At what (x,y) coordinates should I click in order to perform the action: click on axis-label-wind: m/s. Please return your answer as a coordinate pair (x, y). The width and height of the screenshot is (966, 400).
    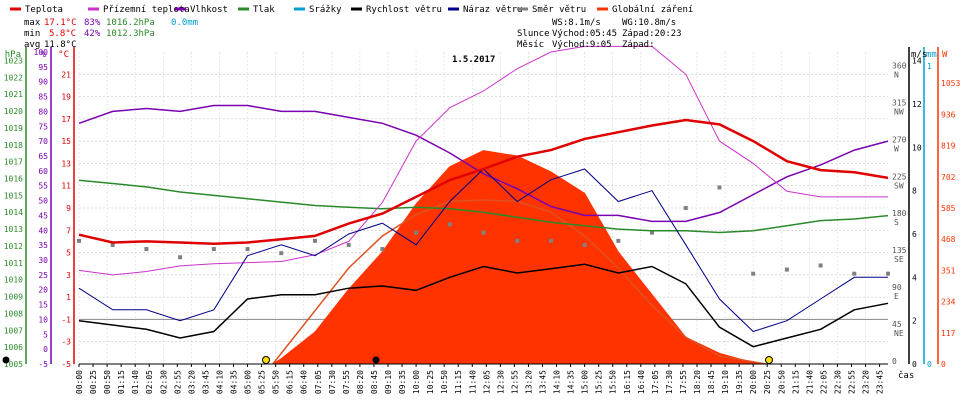
    Looking at the image, I should click on (919, 55).